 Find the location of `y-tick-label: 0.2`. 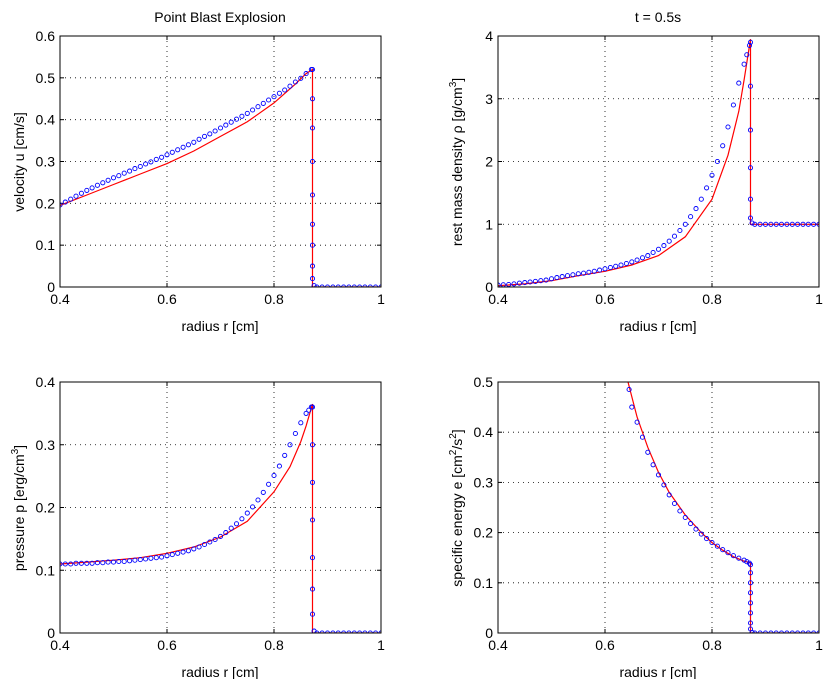

y-tick-label: 0.2 is located at coordinates (46, 508).